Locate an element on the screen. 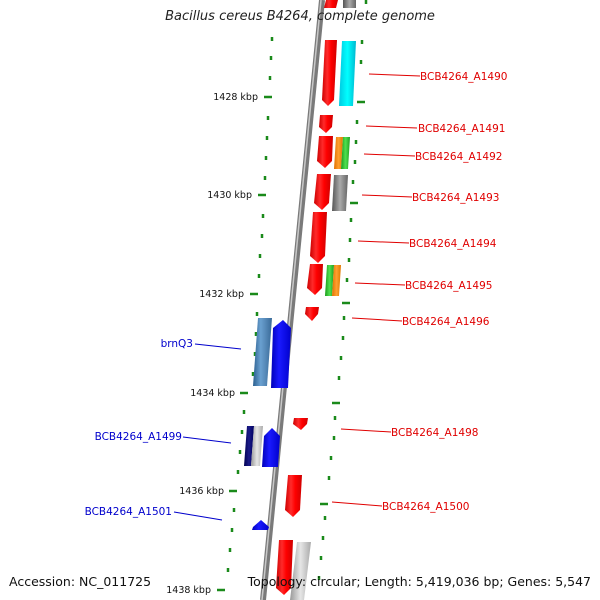 This screenshot has height=600, width=600. kbp-label-1438: 1438 kbp is located at coordinates (188, 590).